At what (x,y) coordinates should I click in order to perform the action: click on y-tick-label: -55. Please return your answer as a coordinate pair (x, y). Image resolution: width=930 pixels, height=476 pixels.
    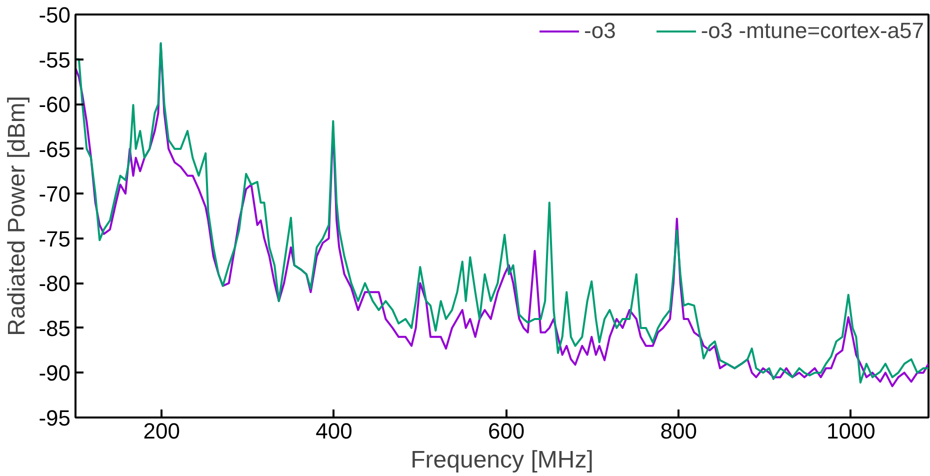
    Looking at the image, I should click on (54, 59).